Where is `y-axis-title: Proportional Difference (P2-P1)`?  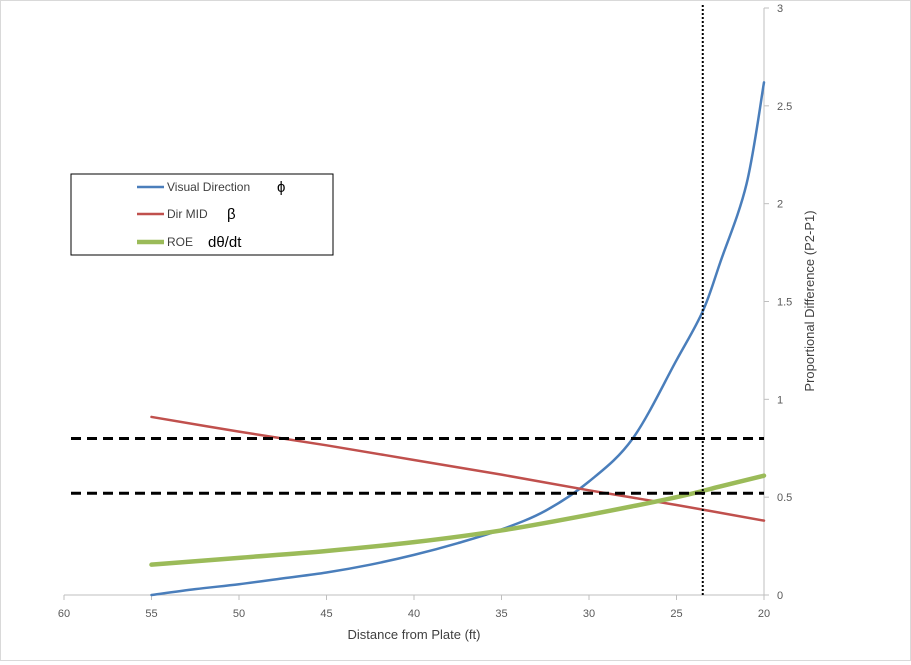
y-axis-title: Proportional Difference (P2-P1) is located at coordinates (809, 300).